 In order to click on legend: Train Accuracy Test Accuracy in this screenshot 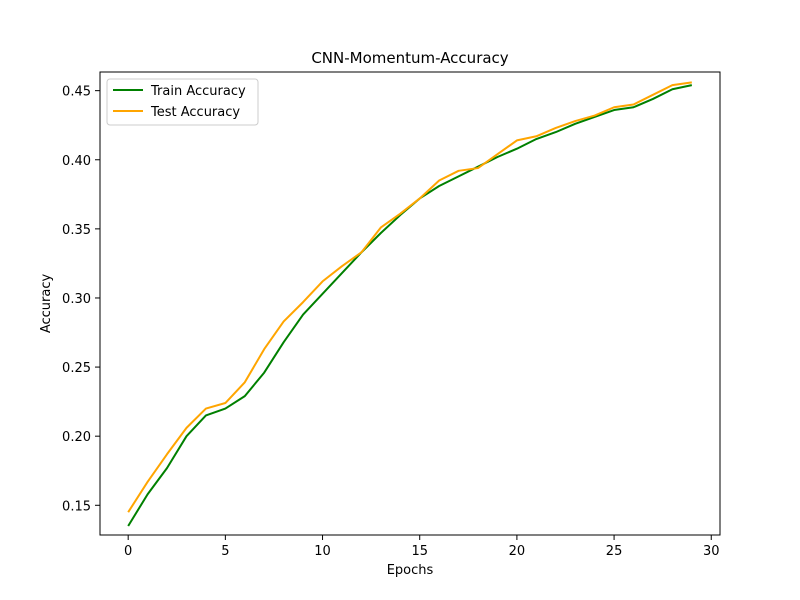, I will do `click(182, 102)`.